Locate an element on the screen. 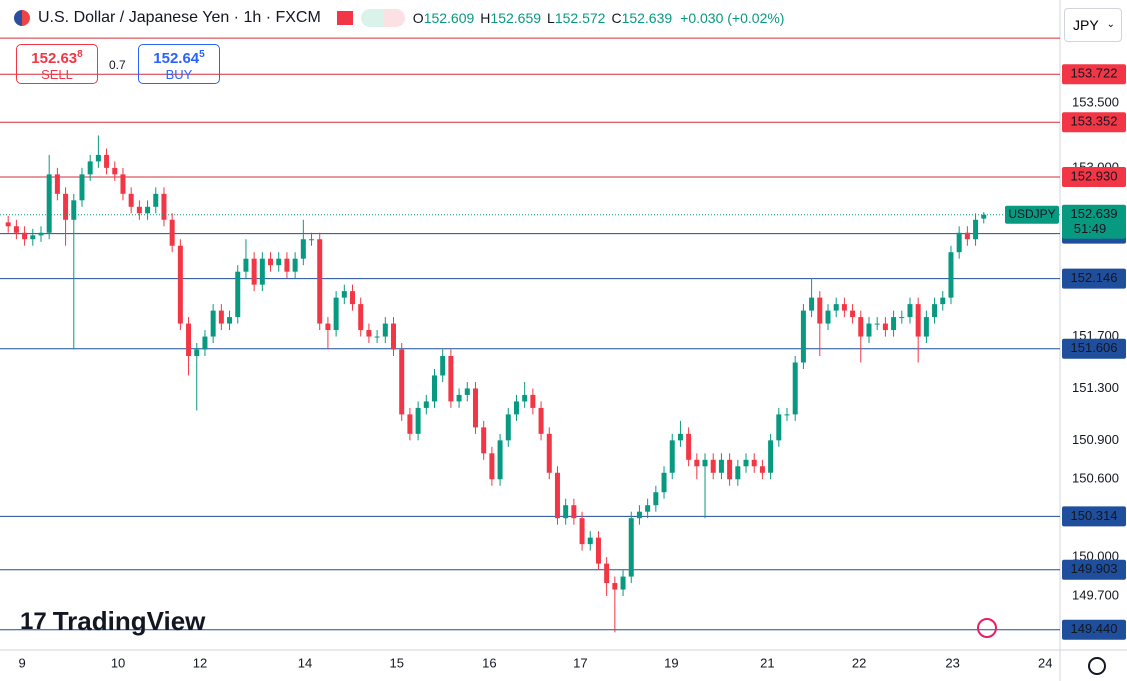 This screenshot has height=681, width=1127. resistance-label: 153.722 is located at coordinates (1094, 73).